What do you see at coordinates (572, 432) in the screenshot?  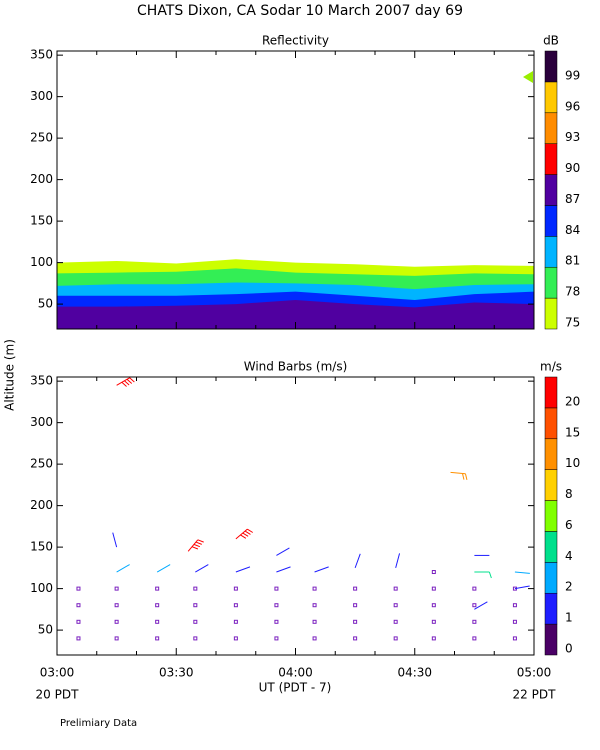 I see `colorbar-label: 15` at bounding box center [572, 432].